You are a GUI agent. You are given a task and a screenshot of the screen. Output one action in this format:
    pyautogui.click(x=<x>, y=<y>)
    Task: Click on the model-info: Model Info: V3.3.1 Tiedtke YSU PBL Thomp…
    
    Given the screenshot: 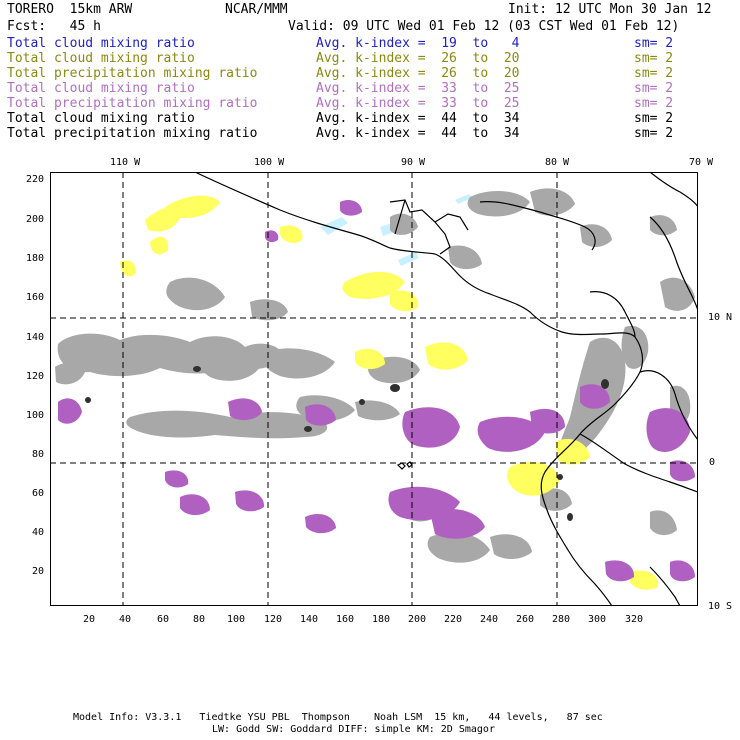 What is the action you would take?
    pyautogui.click(x=338, y=717)
    